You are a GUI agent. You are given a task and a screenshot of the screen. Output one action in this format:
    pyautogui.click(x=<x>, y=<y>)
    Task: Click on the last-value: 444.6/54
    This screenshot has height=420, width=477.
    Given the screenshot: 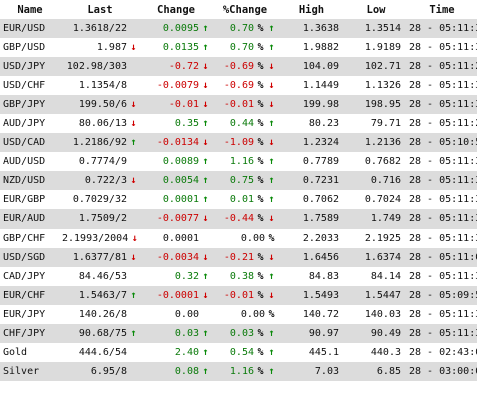 What is the action you would take?
    pyautogui.click(x=102, y=352)
    